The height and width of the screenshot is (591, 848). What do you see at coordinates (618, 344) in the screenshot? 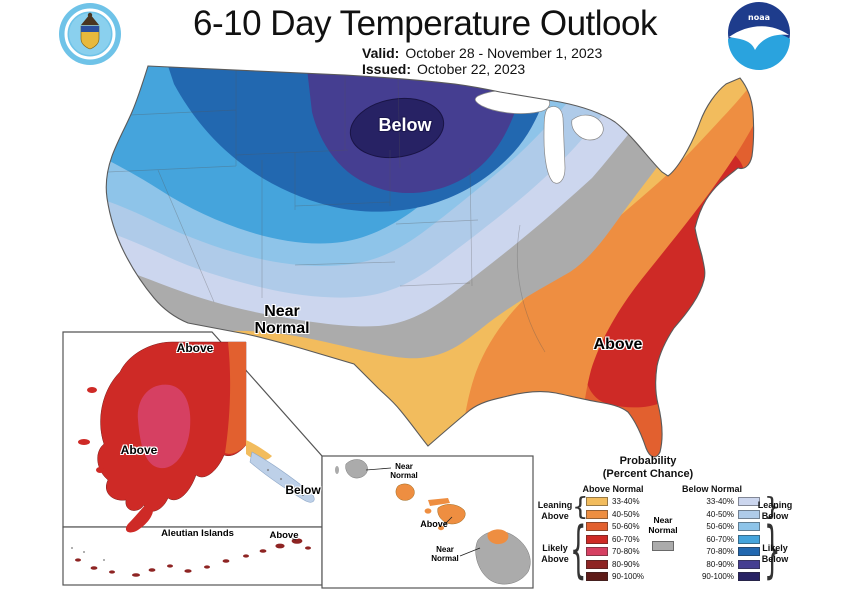
I see `conus-above-label: Above` at bounding box center [618, 344].